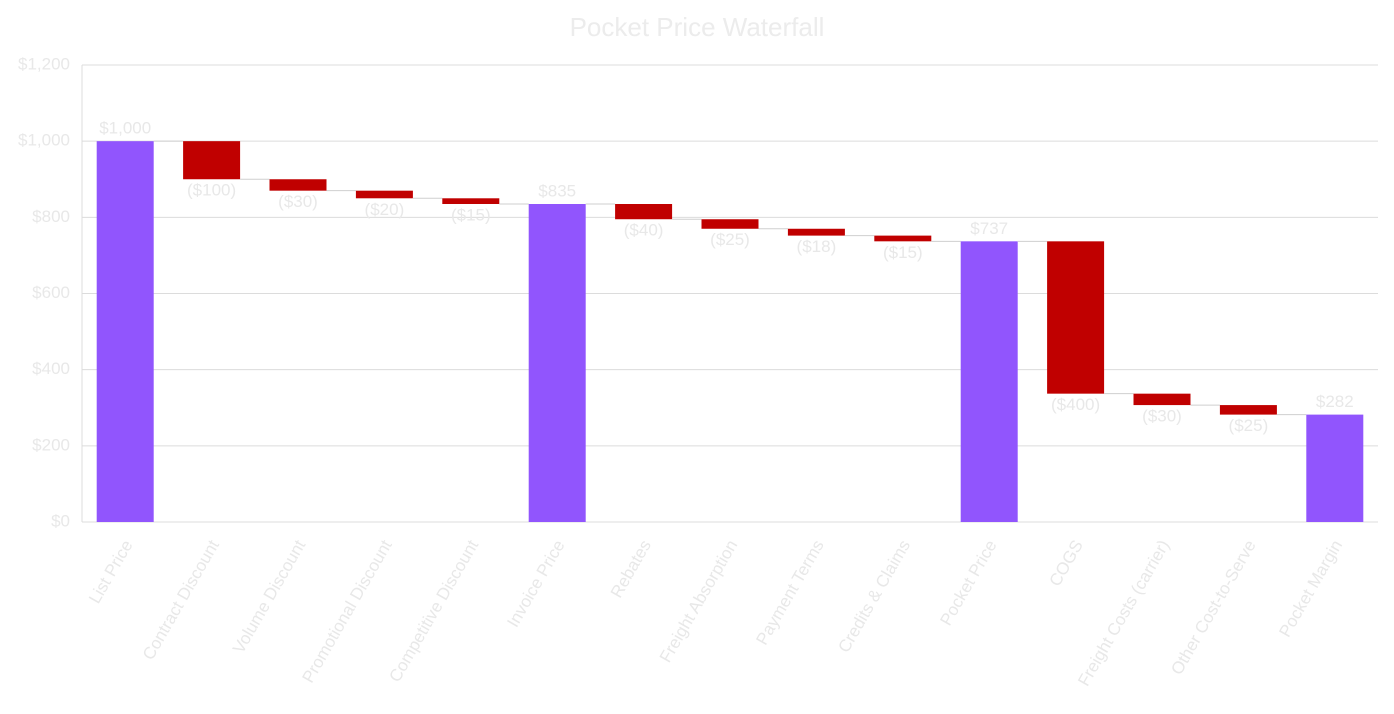 The width and height of the screenshot is (1394, 714). I want to click on x-tick-label: Pocket Margin, so click(1310, 589).